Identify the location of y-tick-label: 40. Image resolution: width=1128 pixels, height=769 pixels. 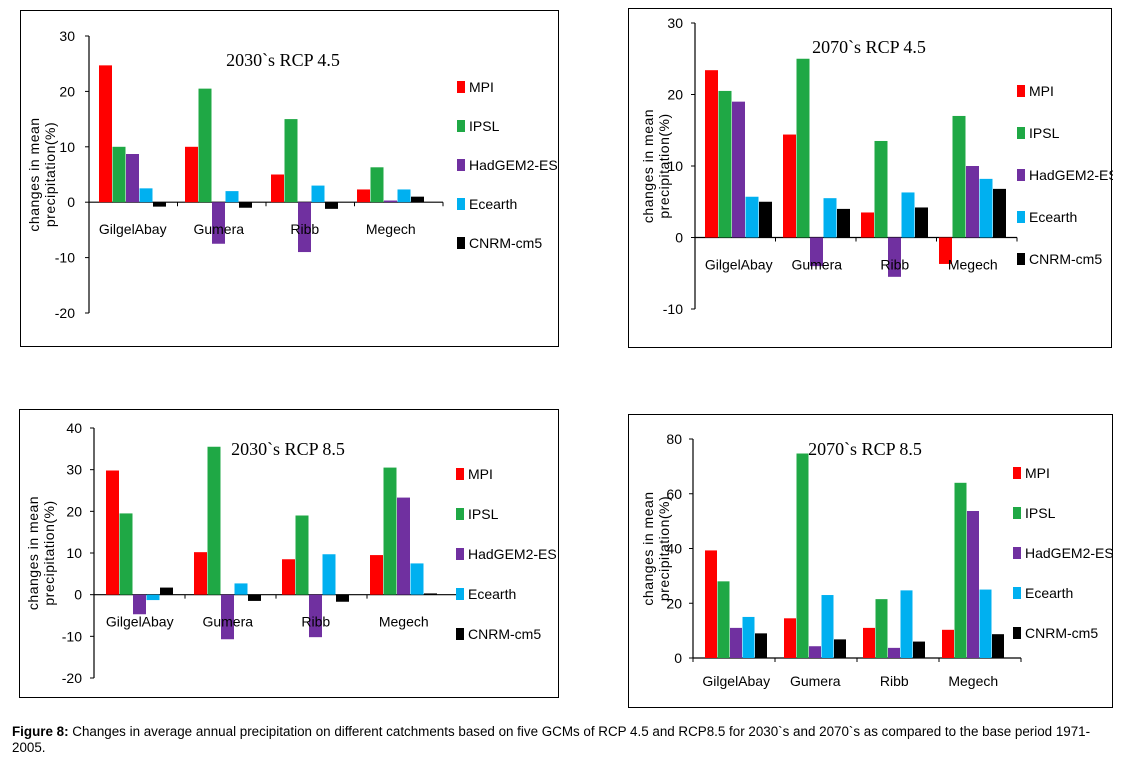
(674, 549).